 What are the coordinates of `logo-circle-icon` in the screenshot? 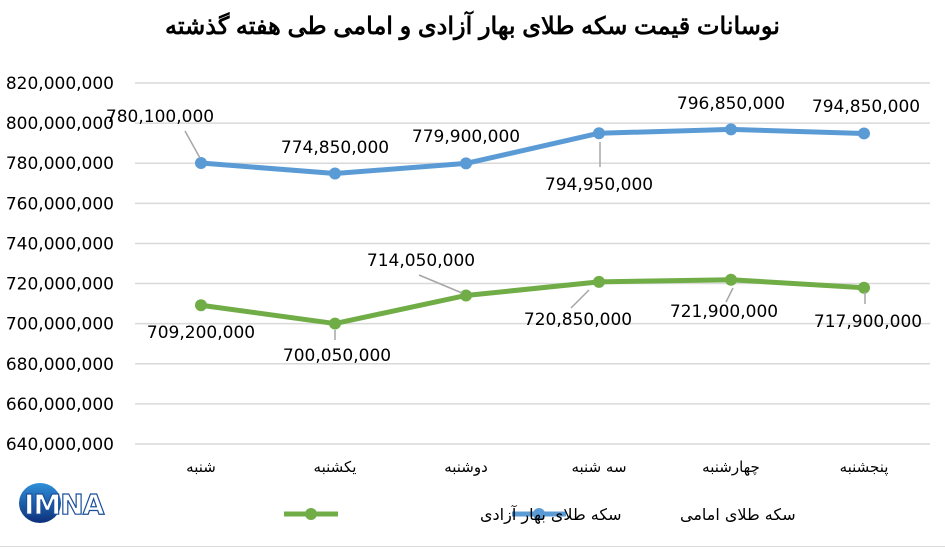 It's located at (40, 503).